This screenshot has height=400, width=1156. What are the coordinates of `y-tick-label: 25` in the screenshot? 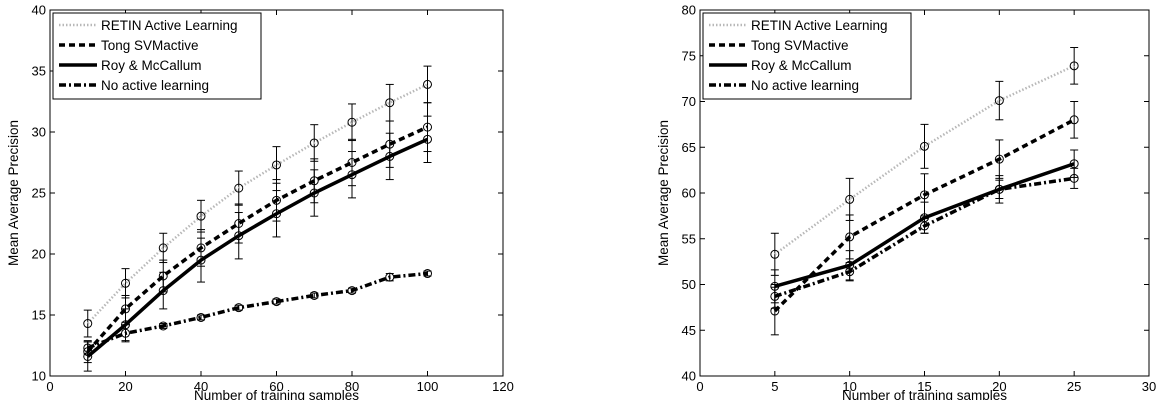 It's located at (39, 193).